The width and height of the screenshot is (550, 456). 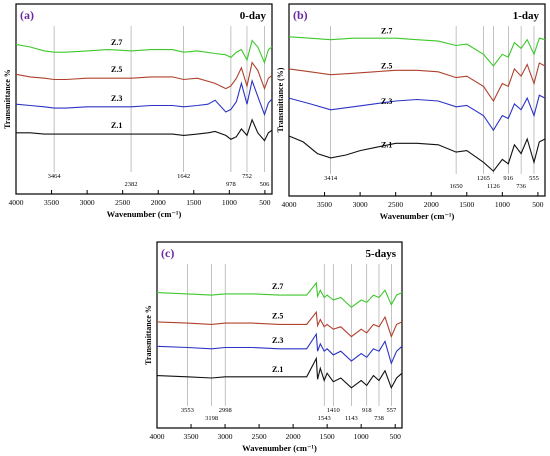 What do you see at coordinates (231, 184) in the screenshot?
I see `peak-label: 978` at bounding box center [231, 184].